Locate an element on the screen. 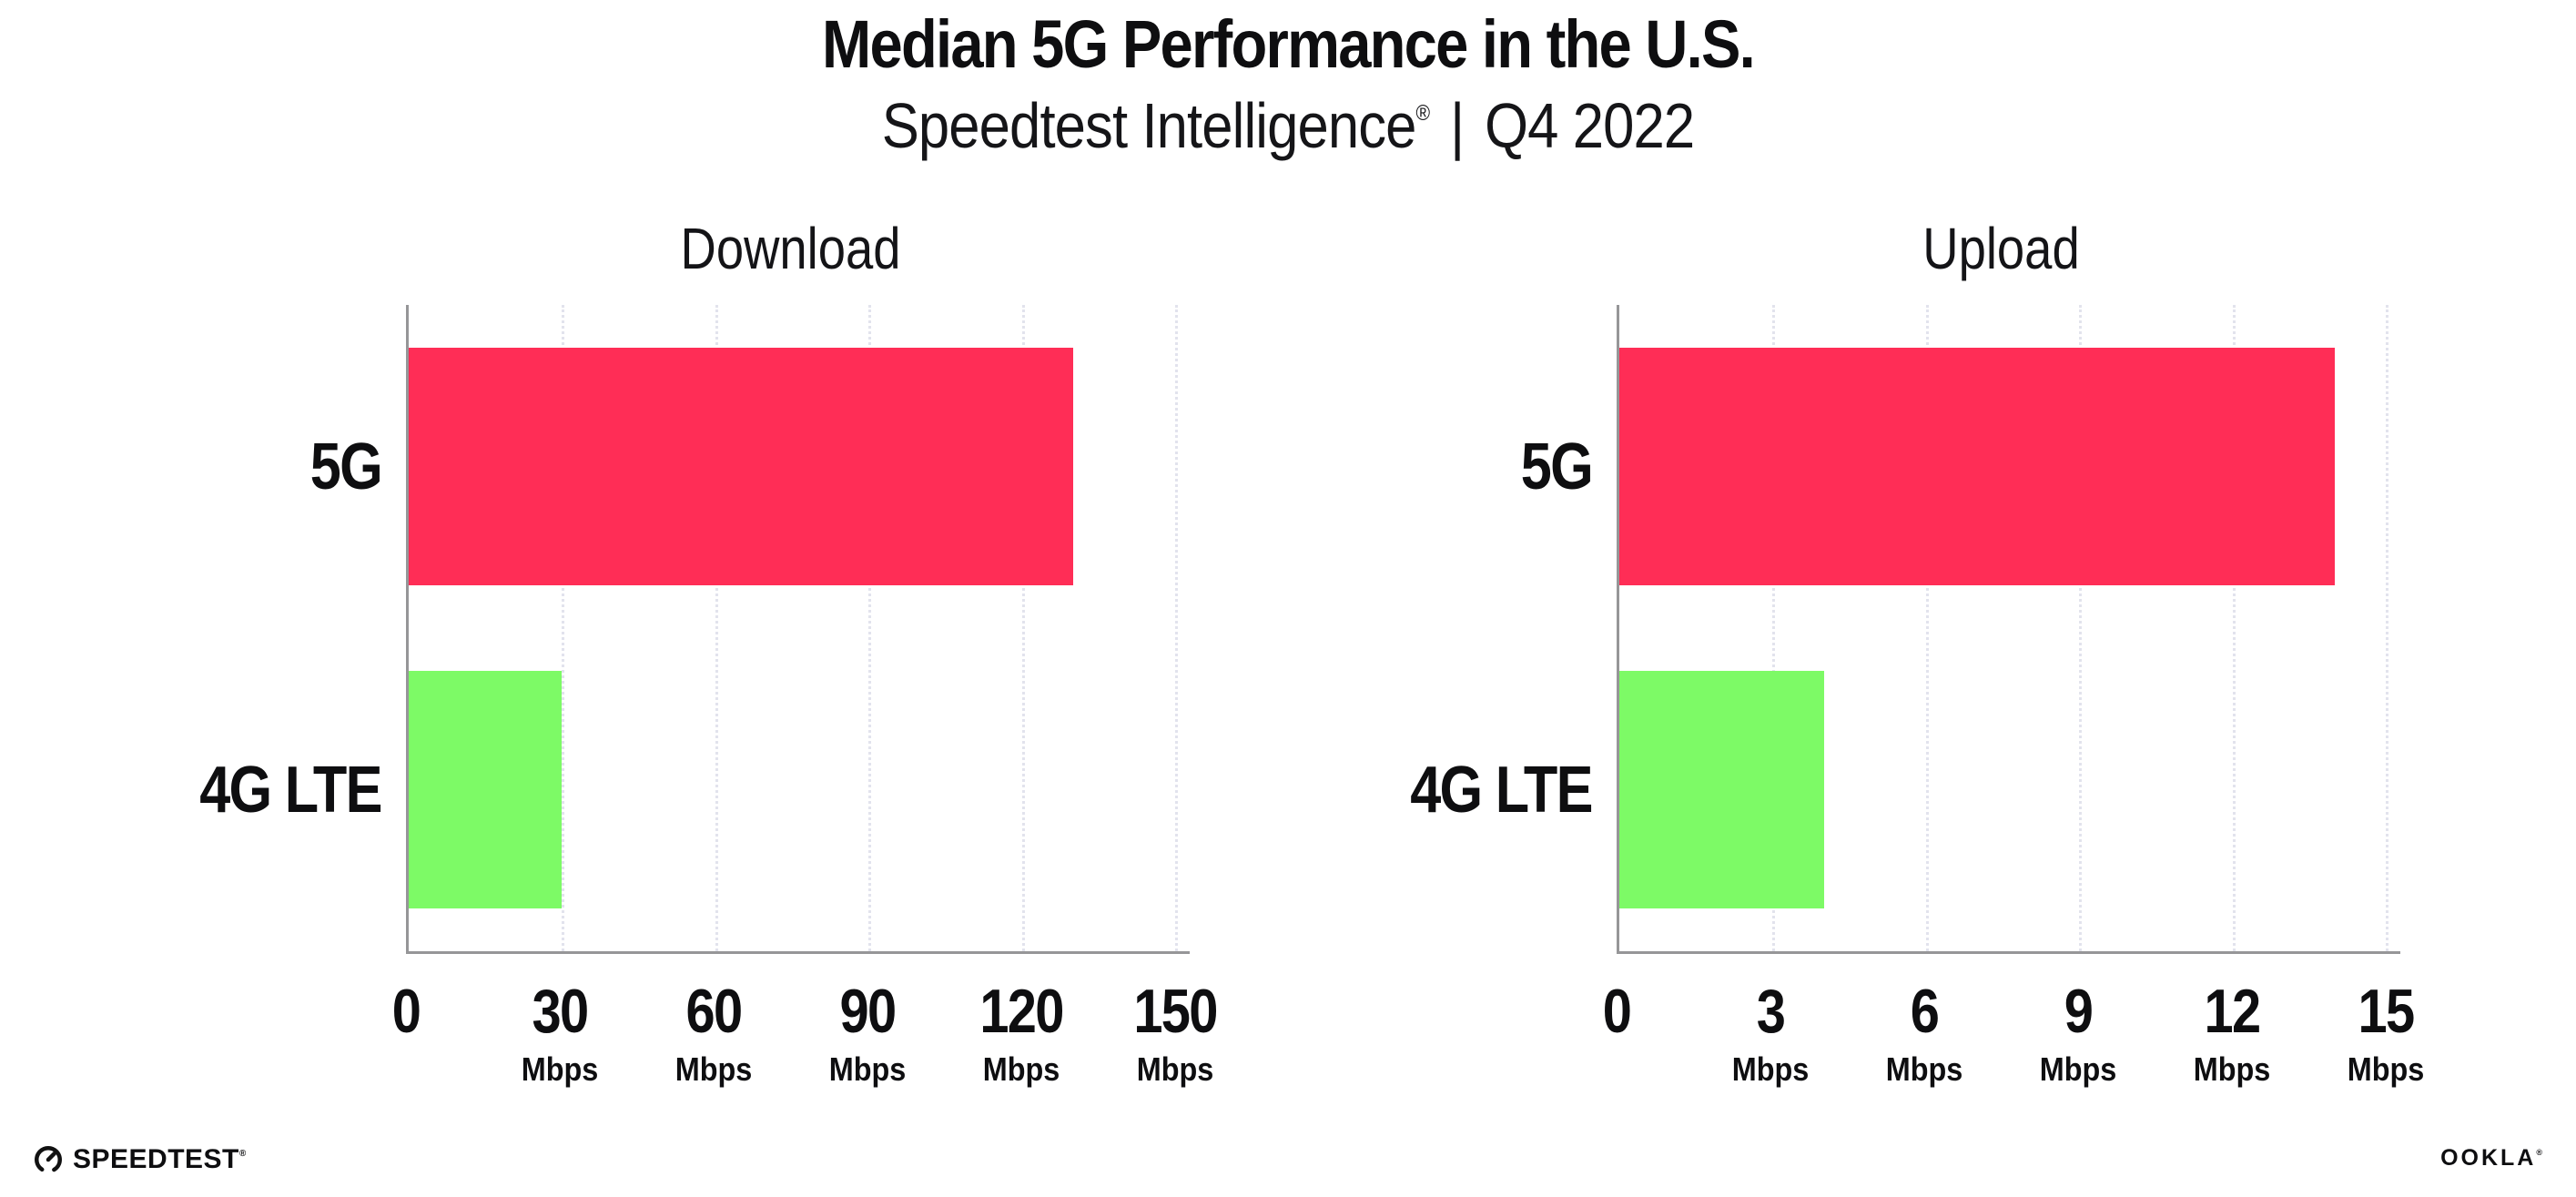  x-tick-value: 30 is located at coordinates (561, 1011).